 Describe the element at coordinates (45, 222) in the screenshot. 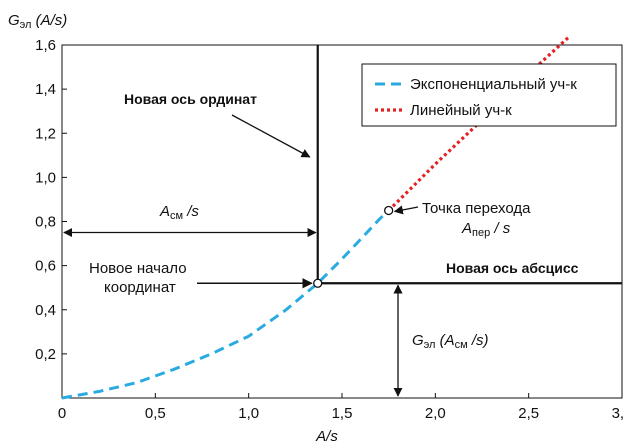

I see `y-tick-label: 0,8` at that location.